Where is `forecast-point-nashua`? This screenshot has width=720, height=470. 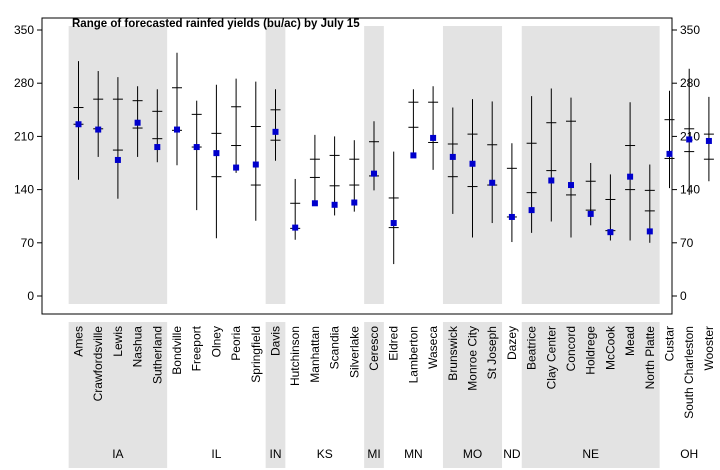 forecast-point-nashua is located at coordinates (137, 122).